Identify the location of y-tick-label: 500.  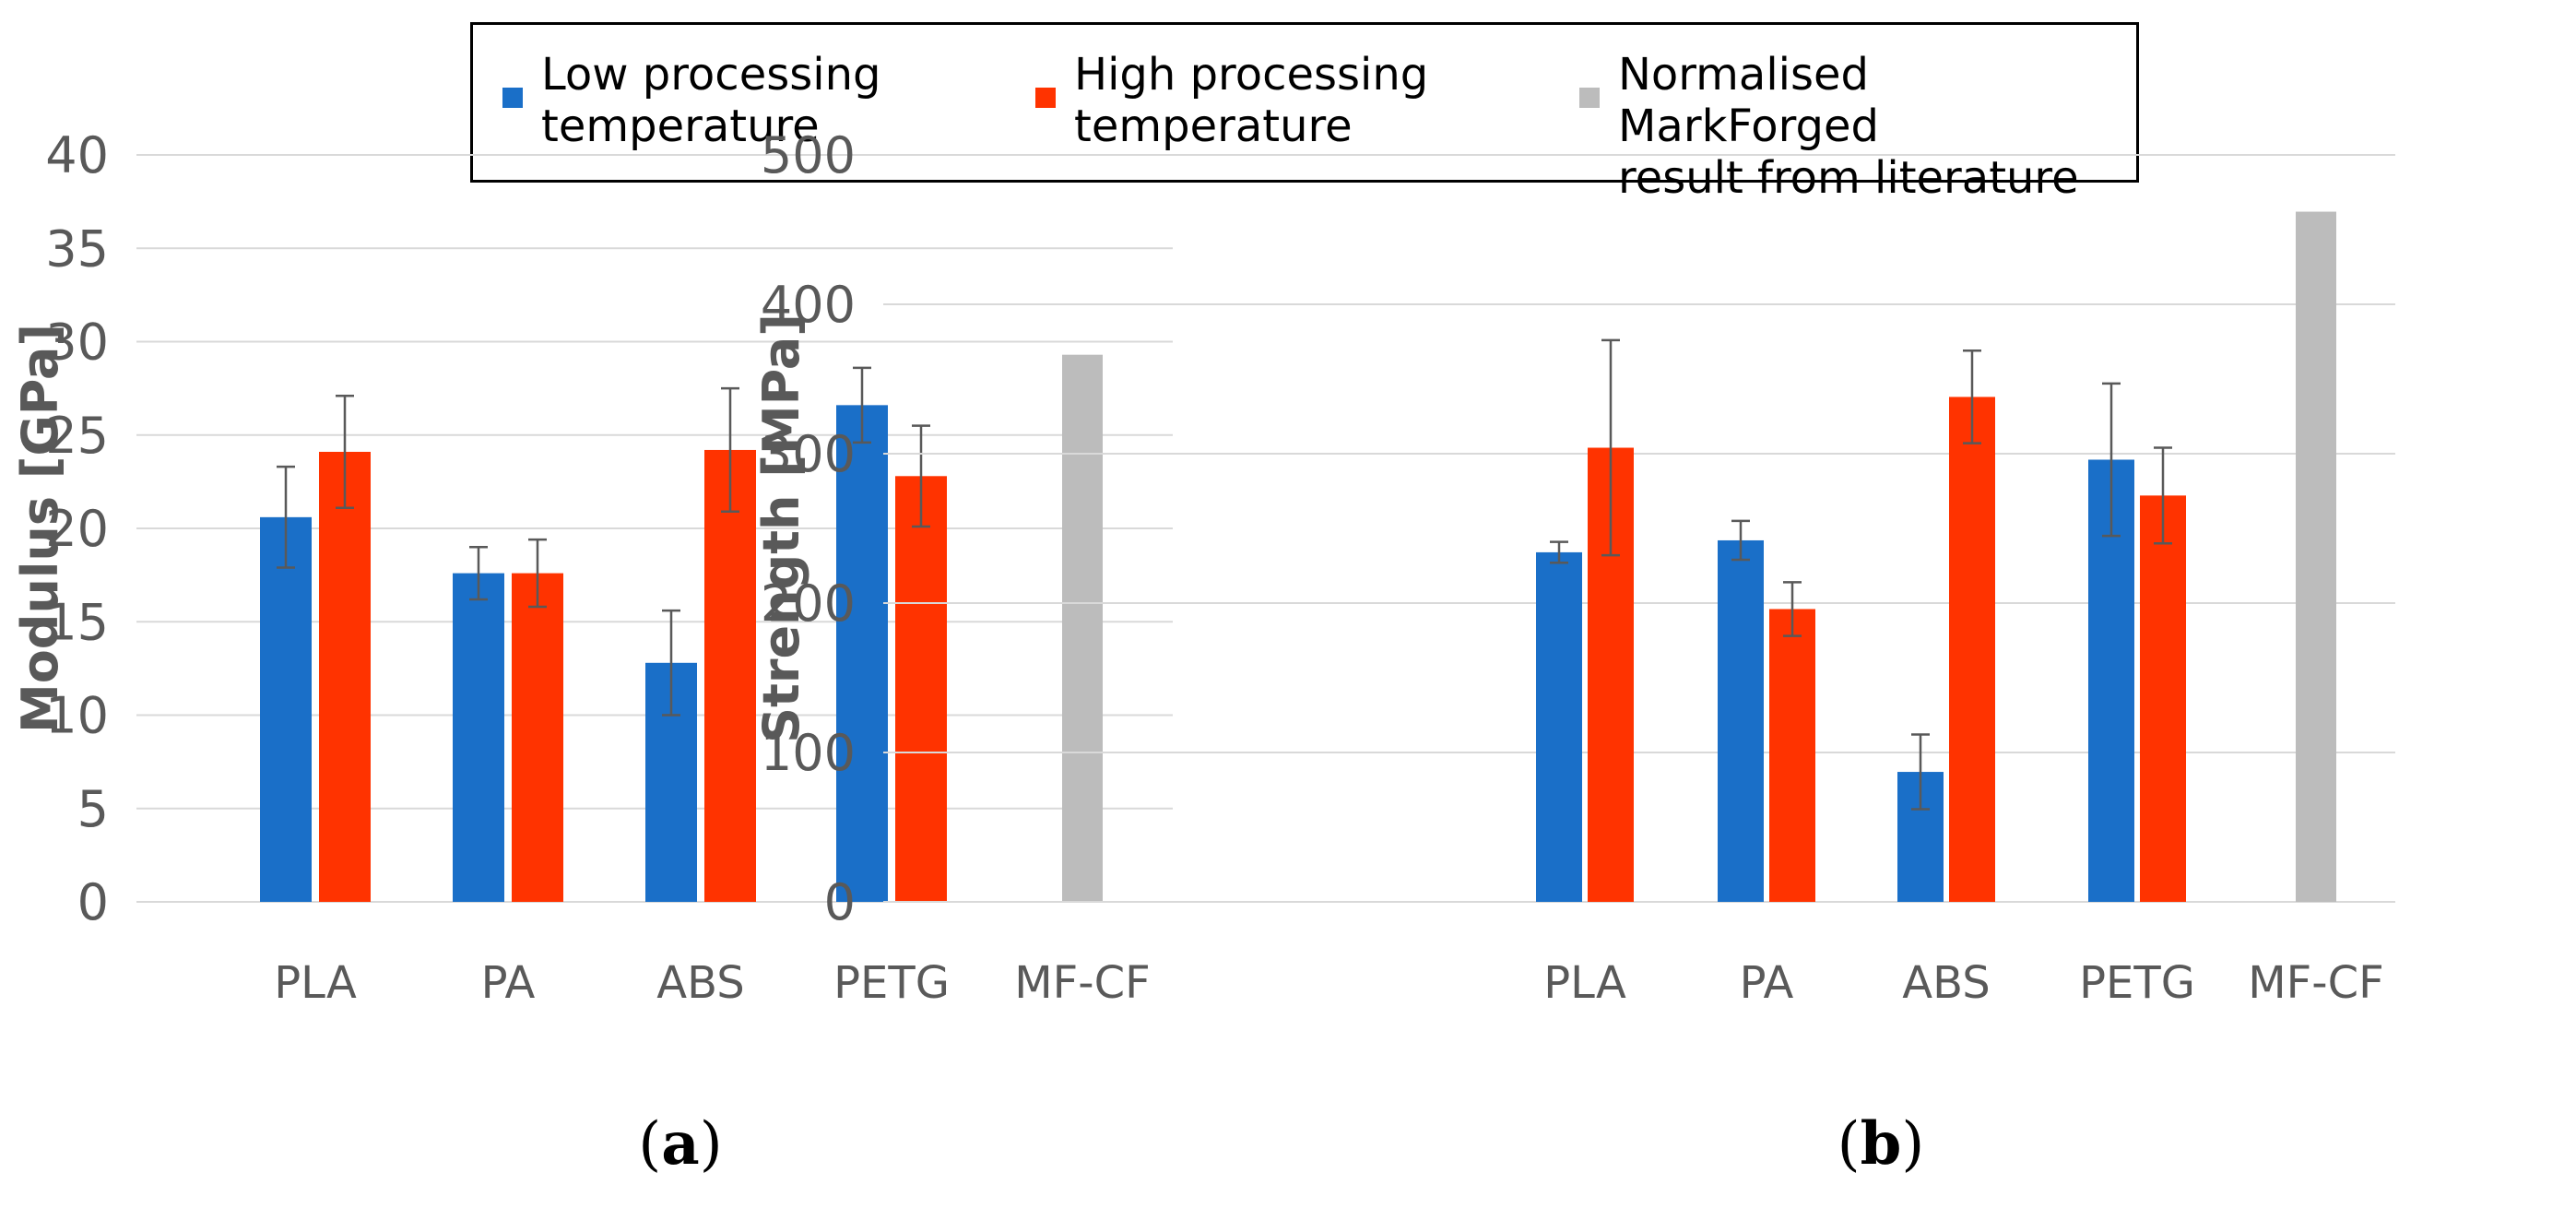
(808, 155).